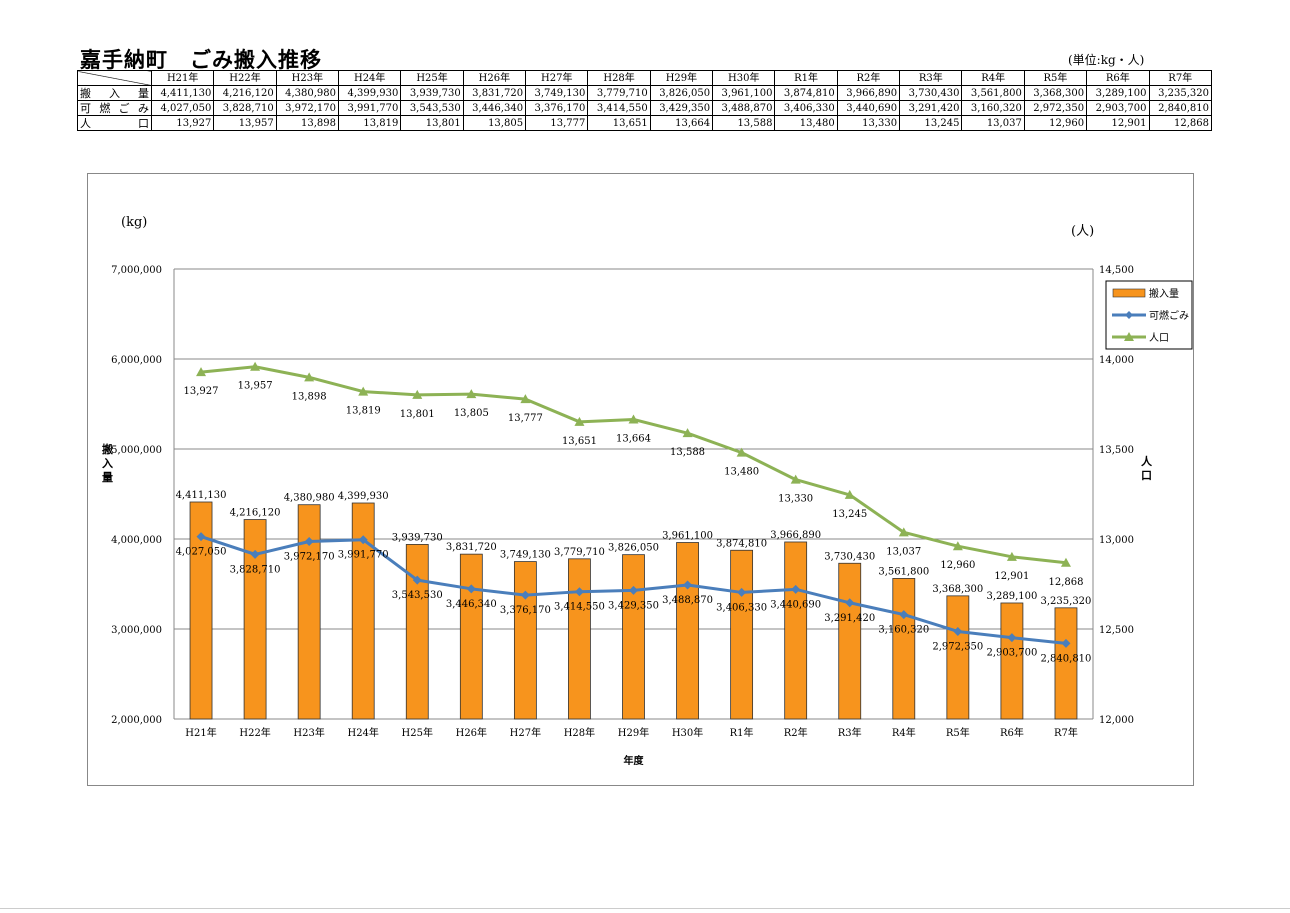  Describe the element at coordinates (255, 569) in the screenshot. I see `line-data-label: 3,828,710` at that location.